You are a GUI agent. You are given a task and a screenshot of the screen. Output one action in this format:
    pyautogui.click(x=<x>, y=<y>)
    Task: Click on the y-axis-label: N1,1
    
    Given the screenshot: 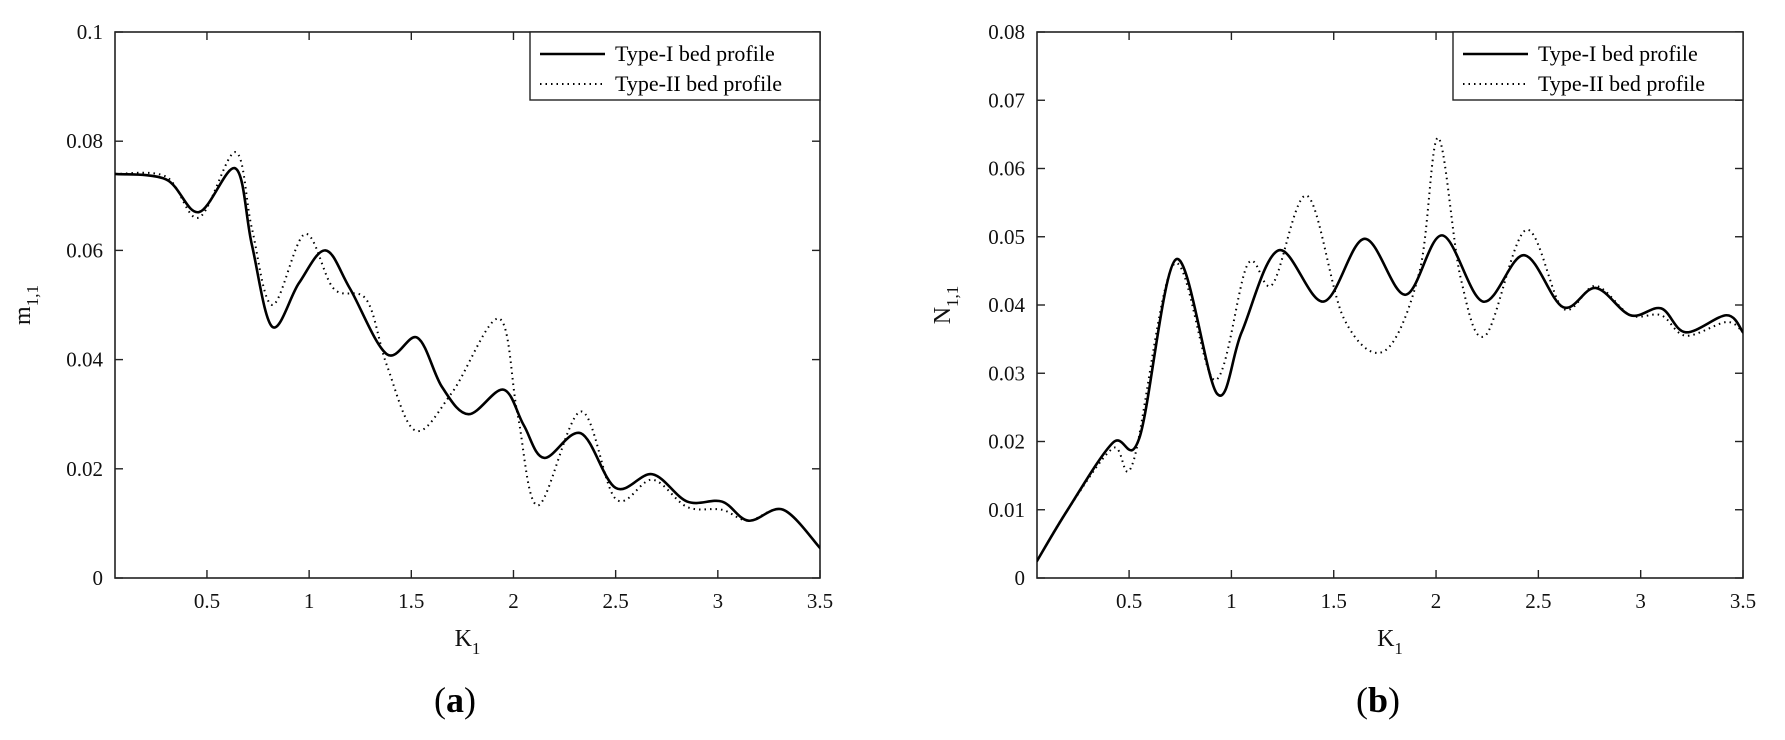 What is the action you would take?
    pyautogui.click(x=946, y=305)
    